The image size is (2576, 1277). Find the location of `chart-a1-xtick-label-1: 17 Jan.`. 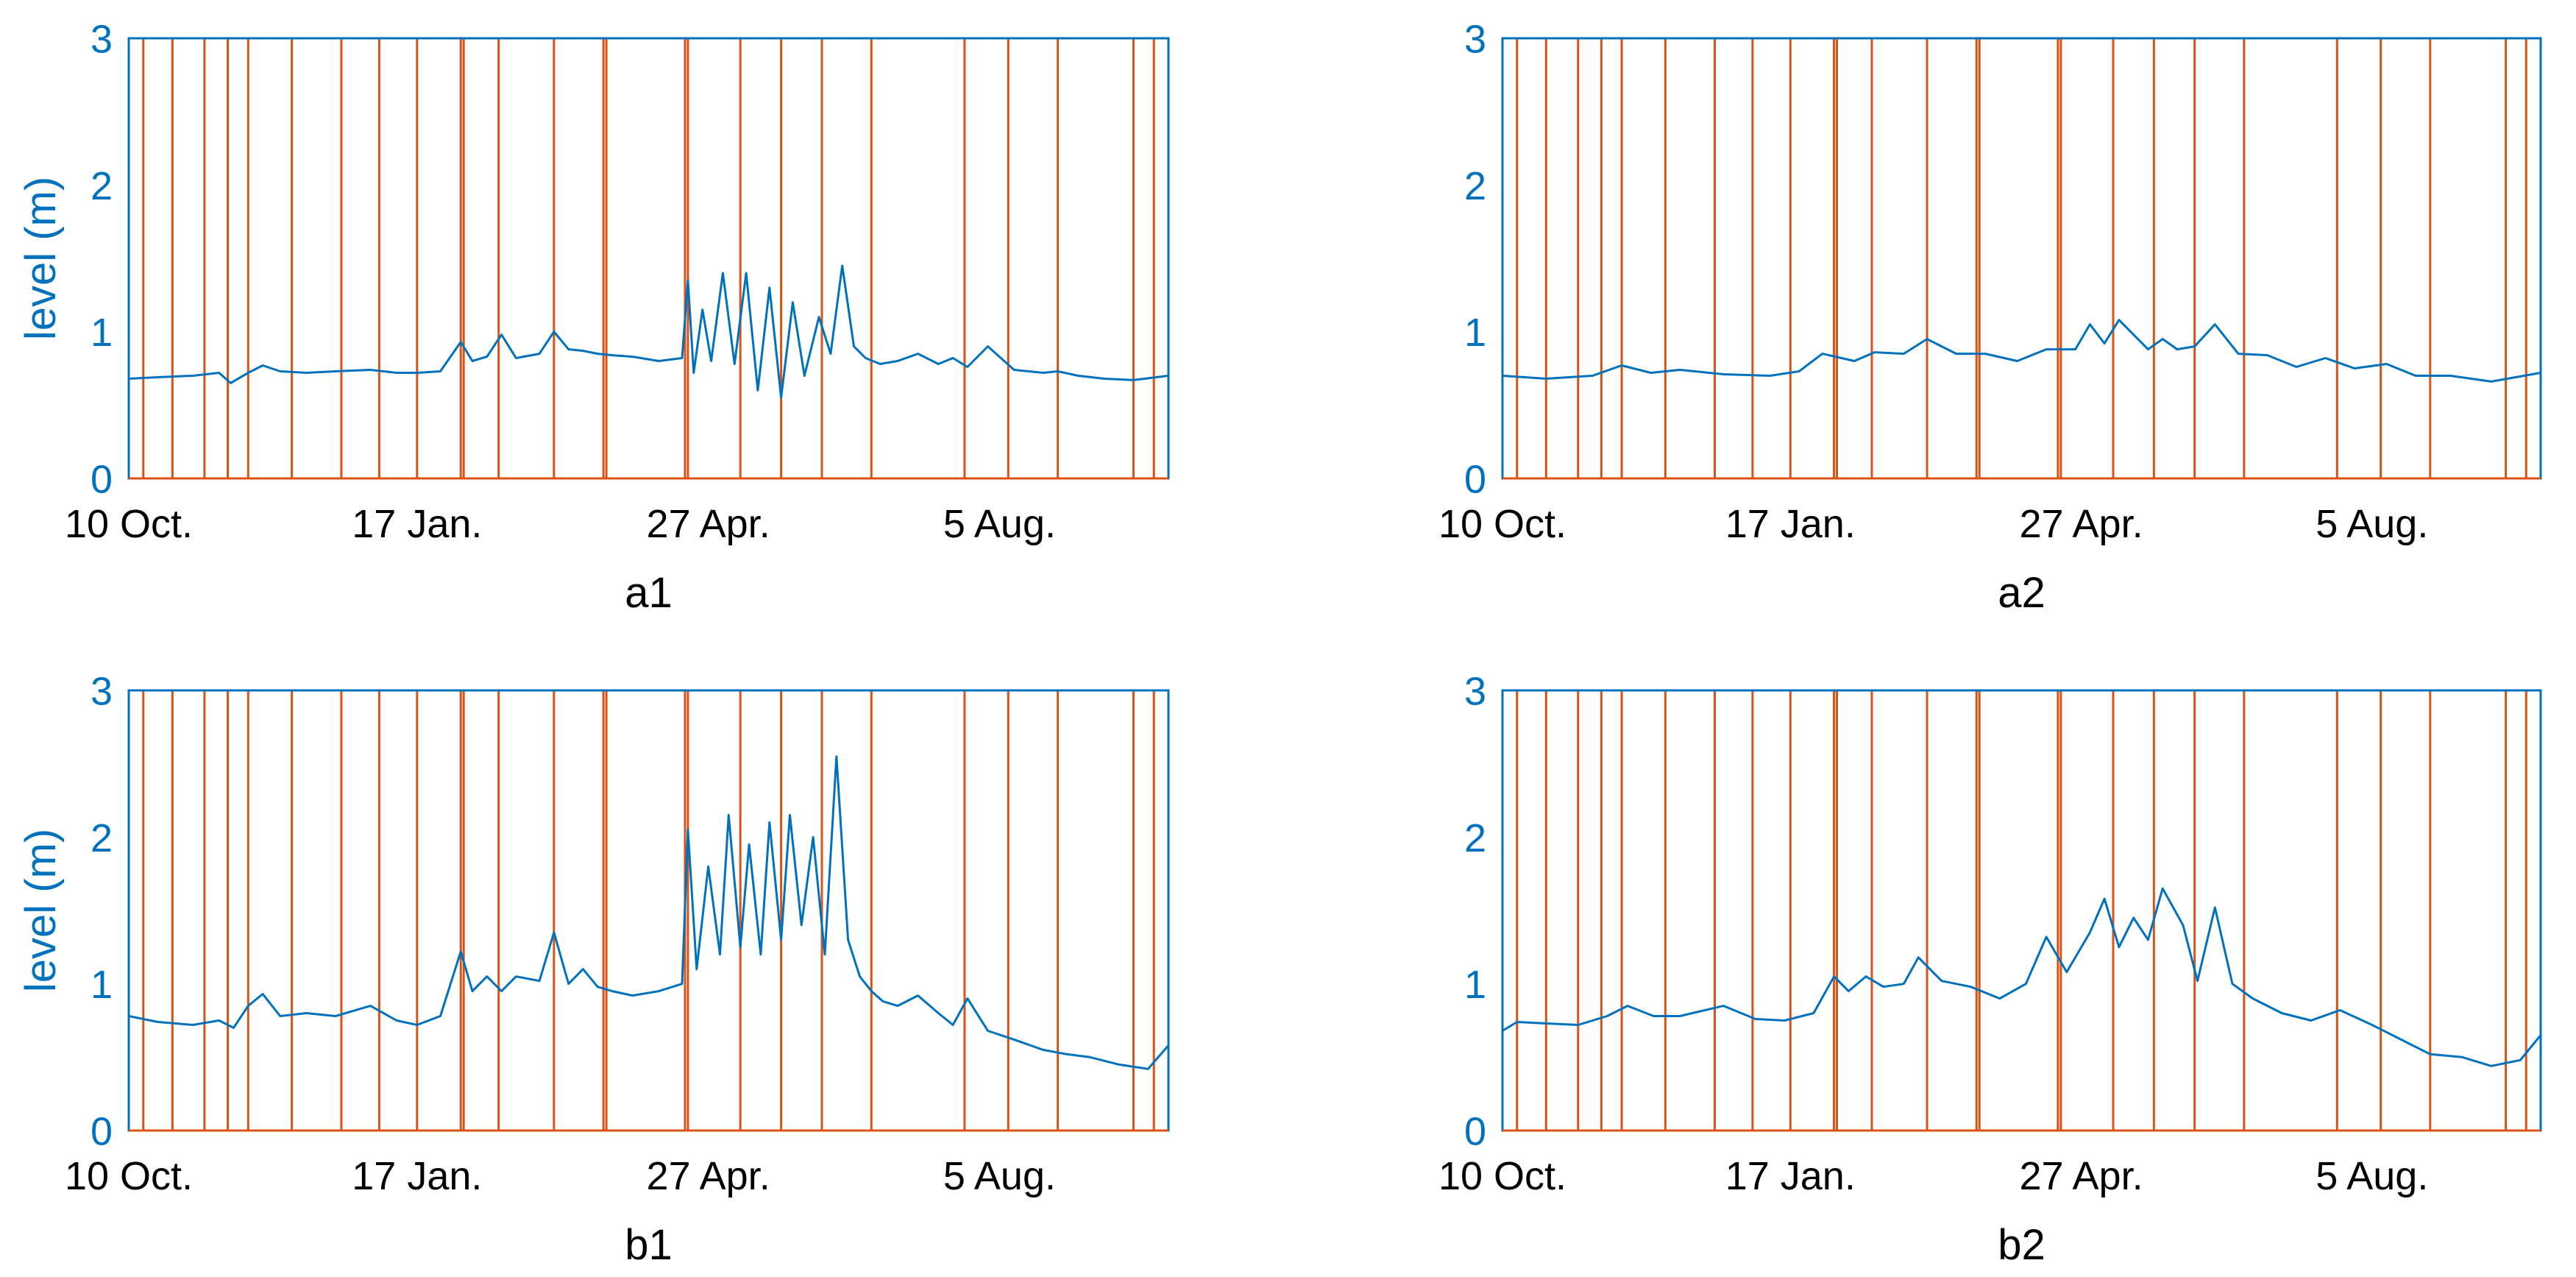

chart-a1-xtick-label-1: 17 Jan. is located at coordinates (417, 524).